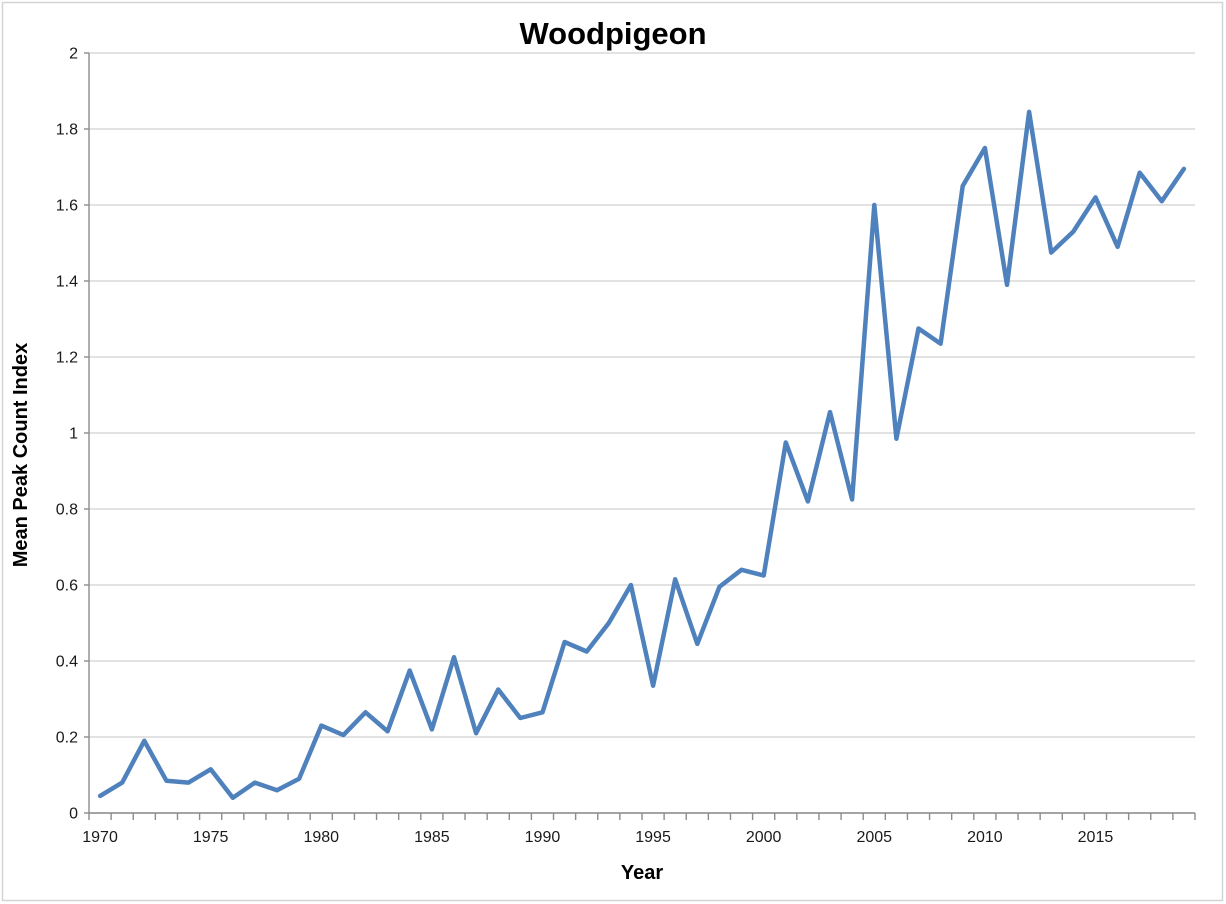 This screenshot has height=904, width=1226. What do you see at coordinates (321, 837) in the screenshot?
I see `x-tick-label: 1980` at bounding box center [321, 837].